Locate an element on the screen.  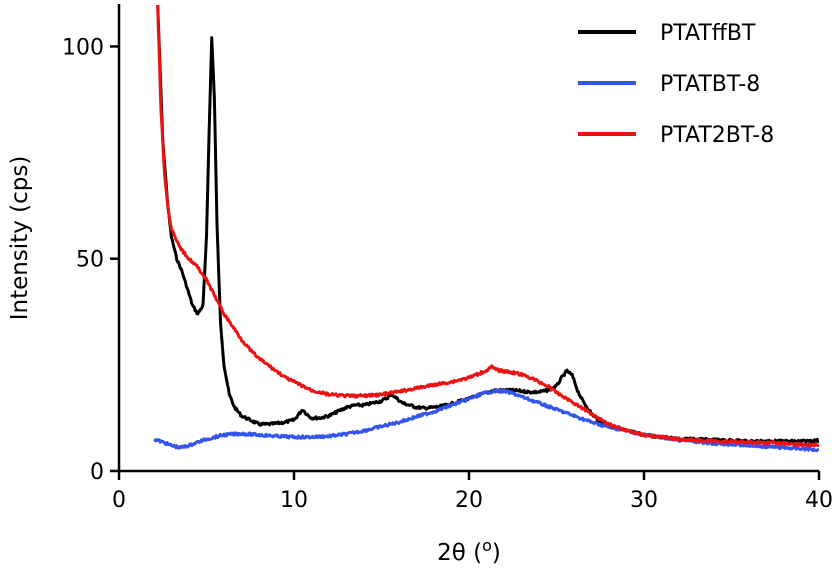
x-tick-label: 10 is located at coordinates (294, 500).